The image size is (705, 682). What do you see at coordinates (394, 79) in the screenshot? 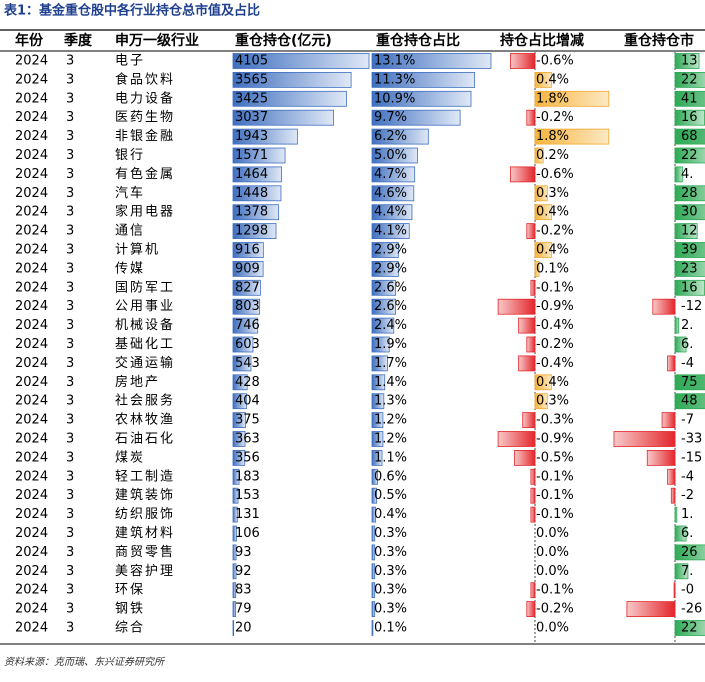
I see `share-cell: 11.3%` at bounding box center [394, 79].